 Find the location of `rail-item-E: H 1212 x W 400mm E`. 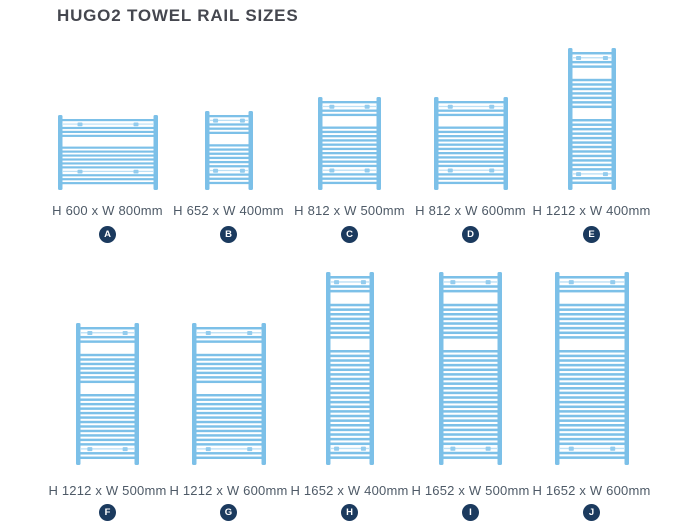

rail-item-E: H 1212 x W 400mm E is located at coordinates (591, 144).